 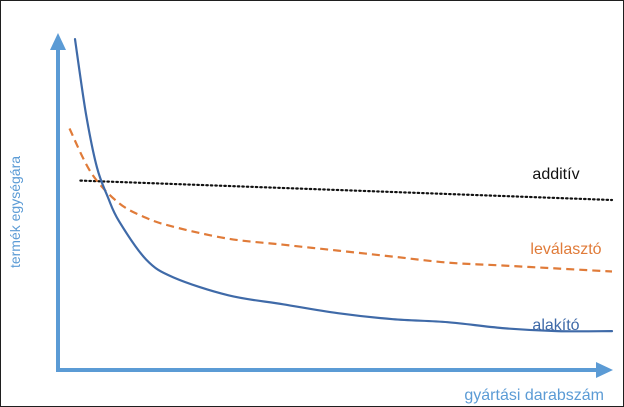 What do you see at coordinates (58, 41) in the screenshot?
I see `y-axis-arrow-icon` at bounding box center [58, 41].